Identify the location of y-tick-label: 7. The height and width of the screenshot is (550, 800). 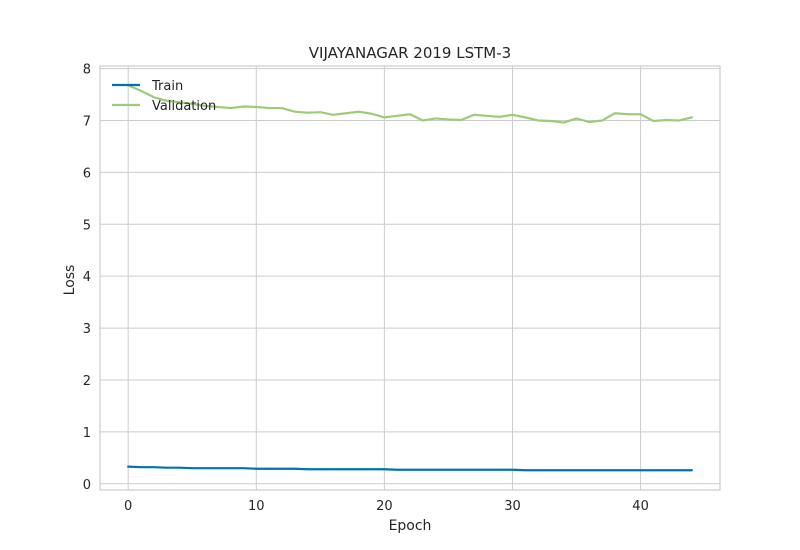
(87, 121).